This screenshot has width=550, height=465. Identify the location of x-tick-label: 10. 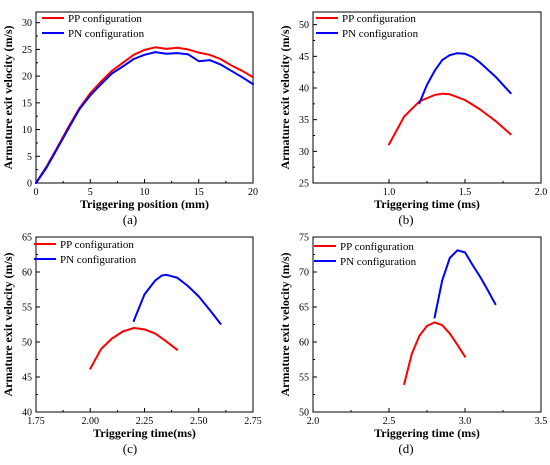
(145, 192).